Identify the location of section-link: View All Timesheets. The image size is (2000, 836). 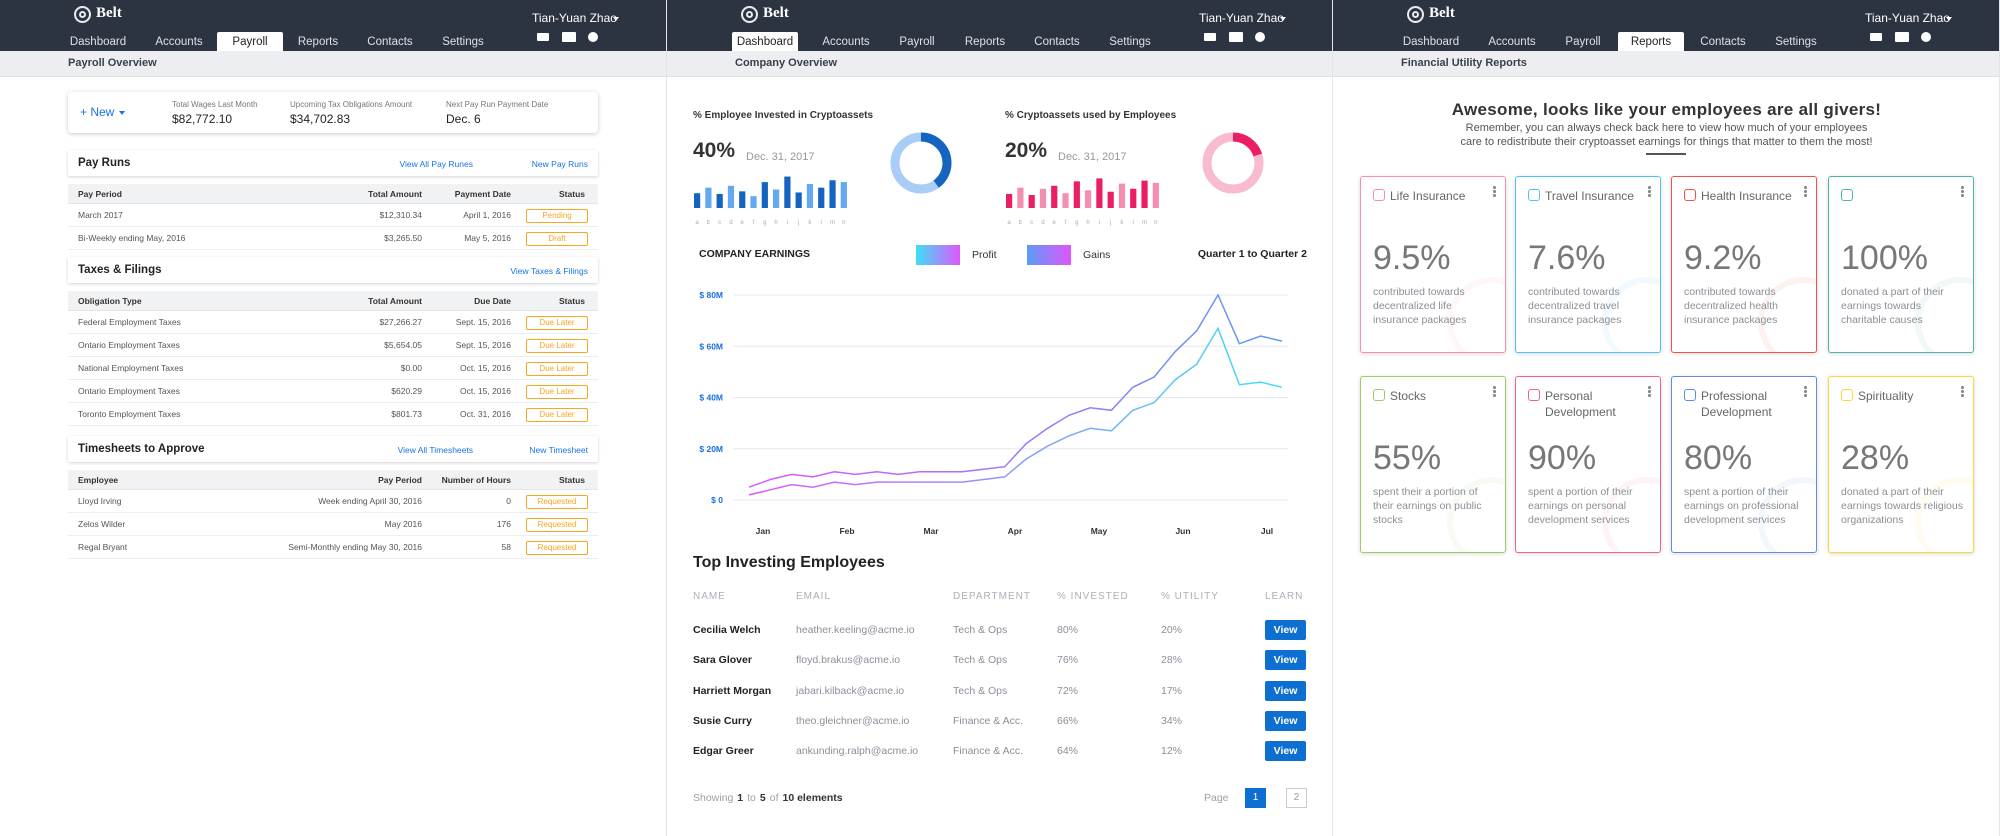
(435, 450).